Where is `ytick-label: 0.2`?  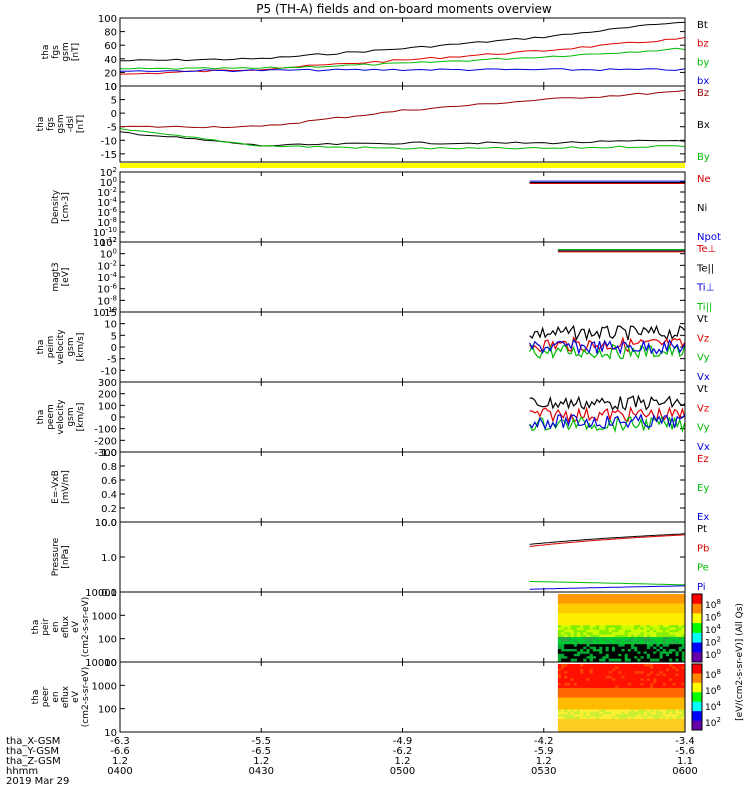 ytick-label: 0.2 is located at coordinates (109, 509).